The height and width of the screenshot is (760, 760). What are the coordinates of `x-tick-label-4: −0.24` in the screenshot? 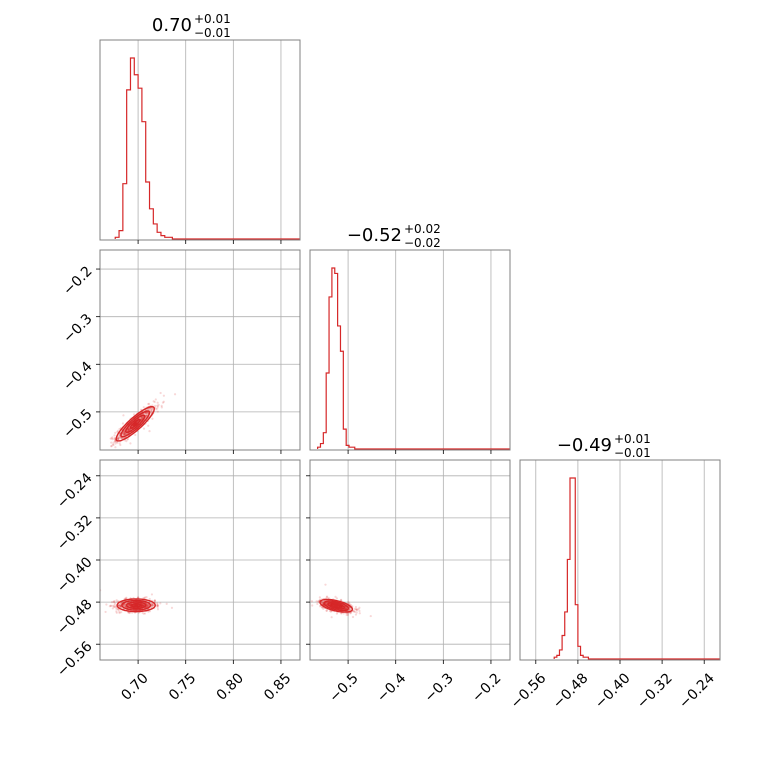 It's located at (697, 691).